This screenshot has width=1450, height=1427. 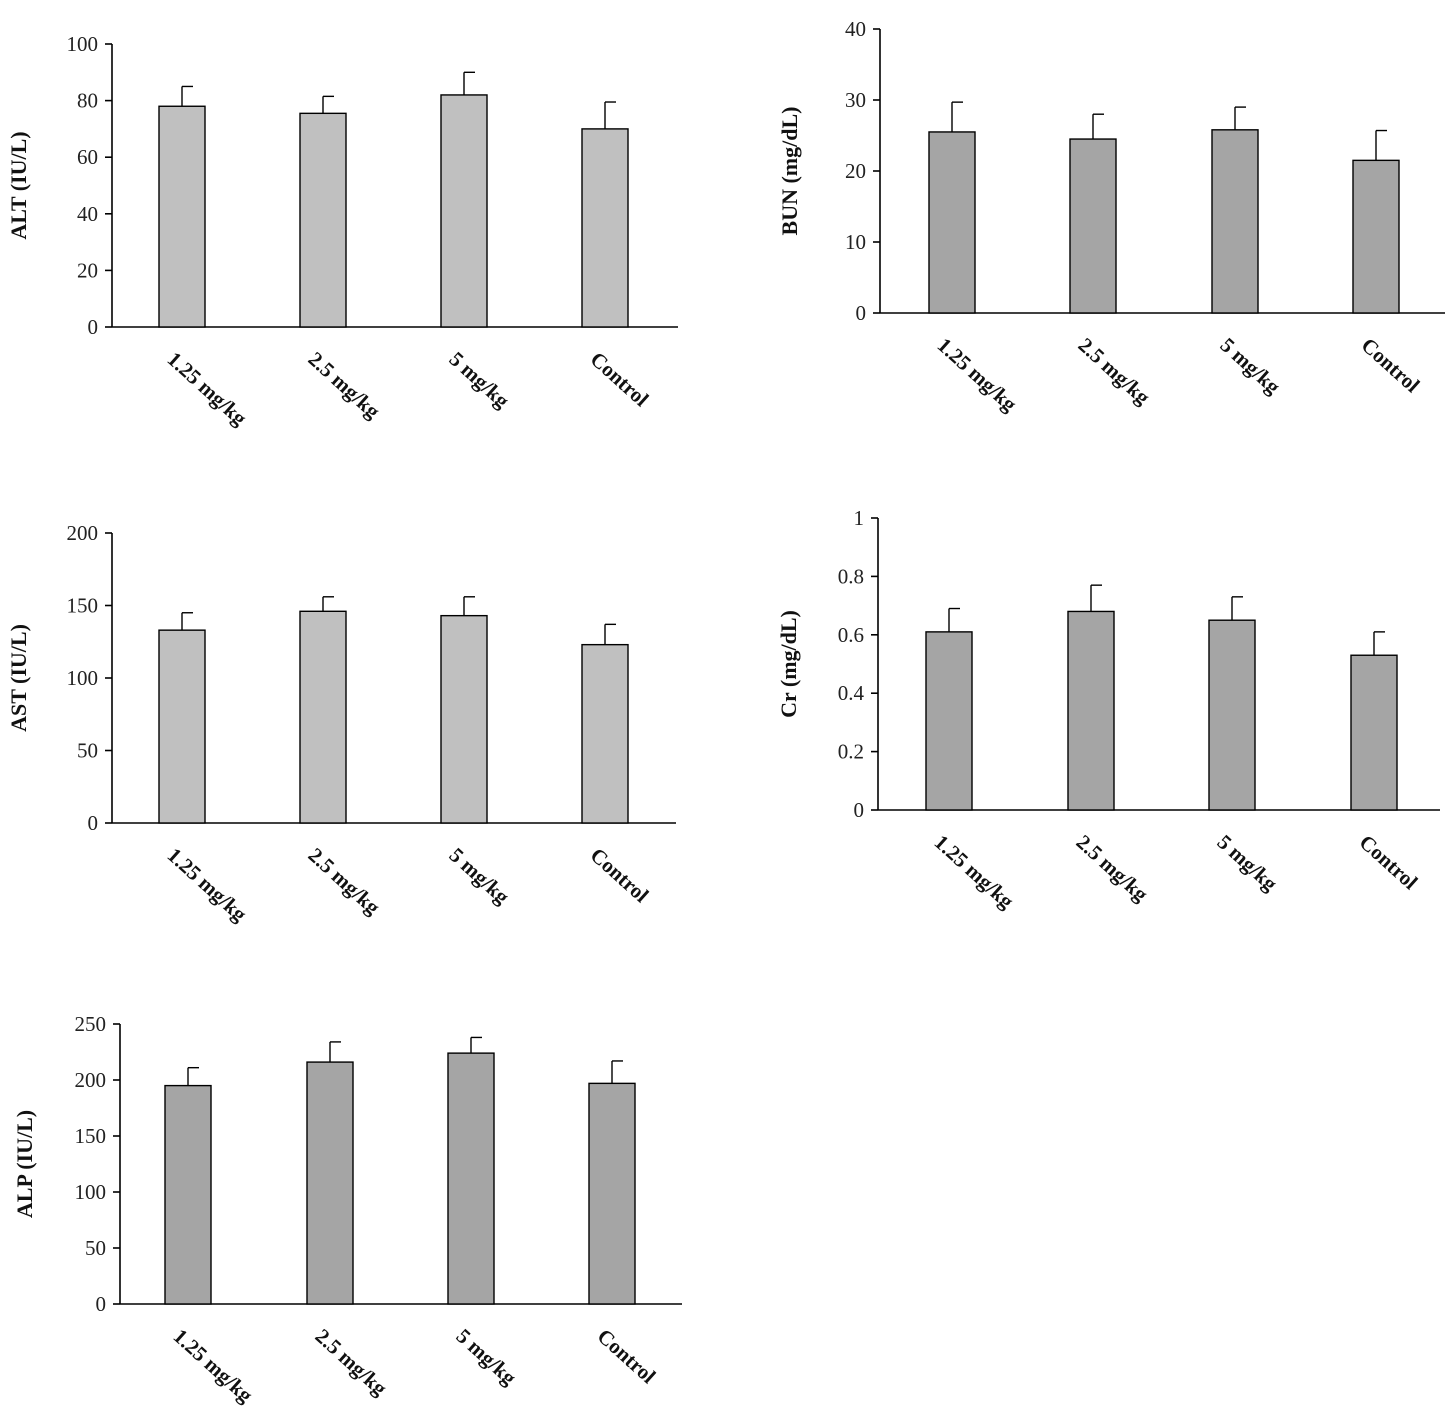 I want to click on y-tick-label: 0.6, so click(x=851, y=635).